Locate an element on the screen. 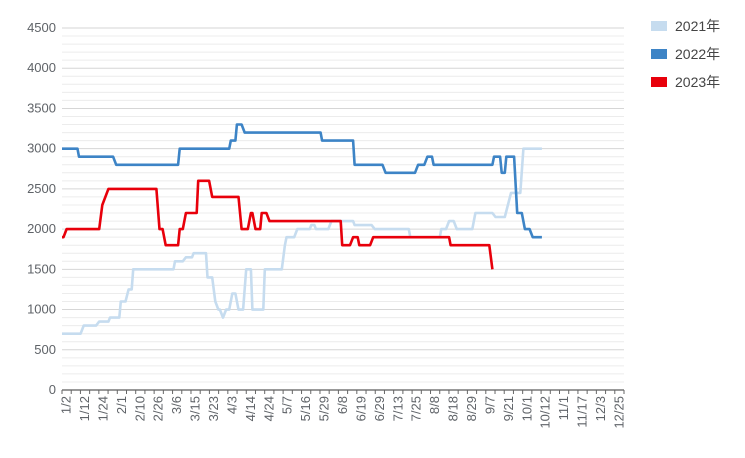 The image size is (745, 458). chart-legend: 2021年 2022年 2023年 is located at coordinates (685, 54).